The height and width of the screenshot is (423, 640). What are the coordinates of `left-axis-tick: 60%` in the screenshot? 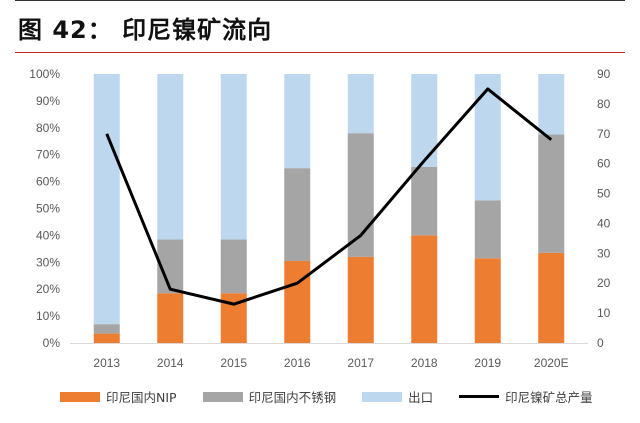 It's located at (48, 182).